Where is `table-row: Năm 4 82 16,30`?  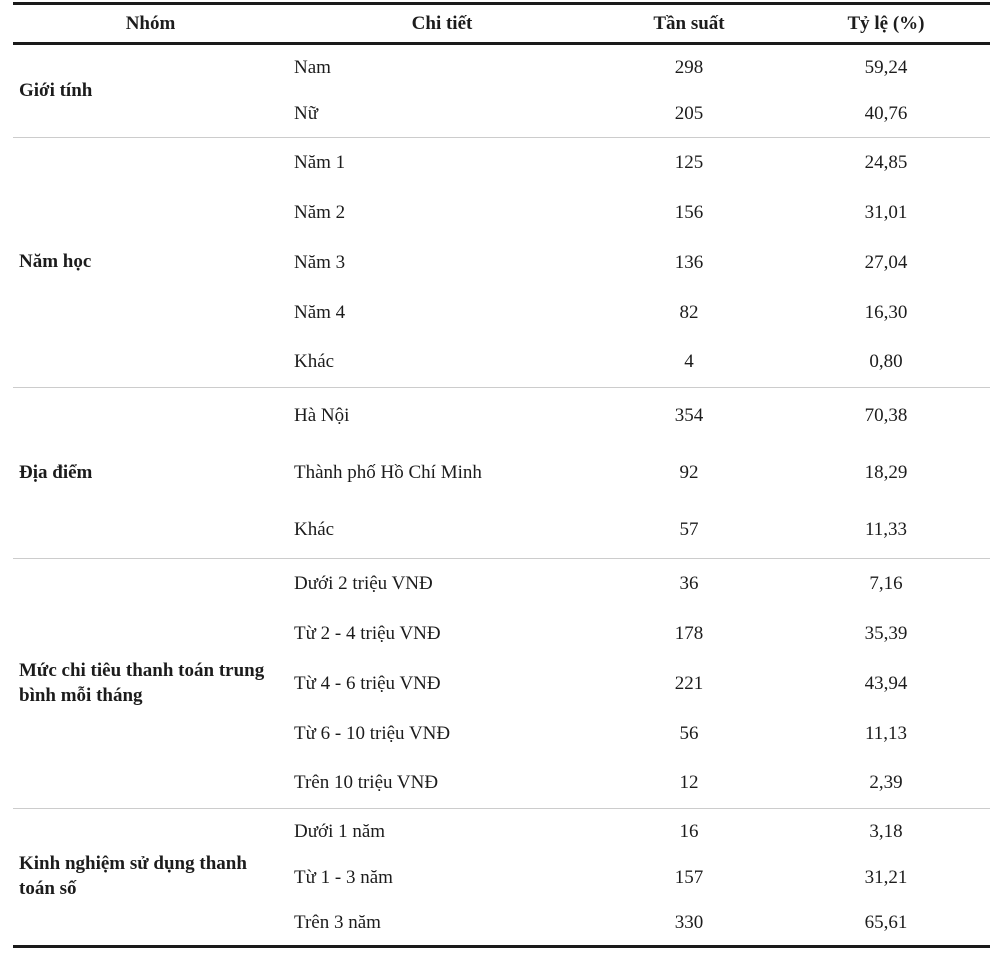
table-row: Năm 4 82 16,30 is located at coordinates (501, 313).